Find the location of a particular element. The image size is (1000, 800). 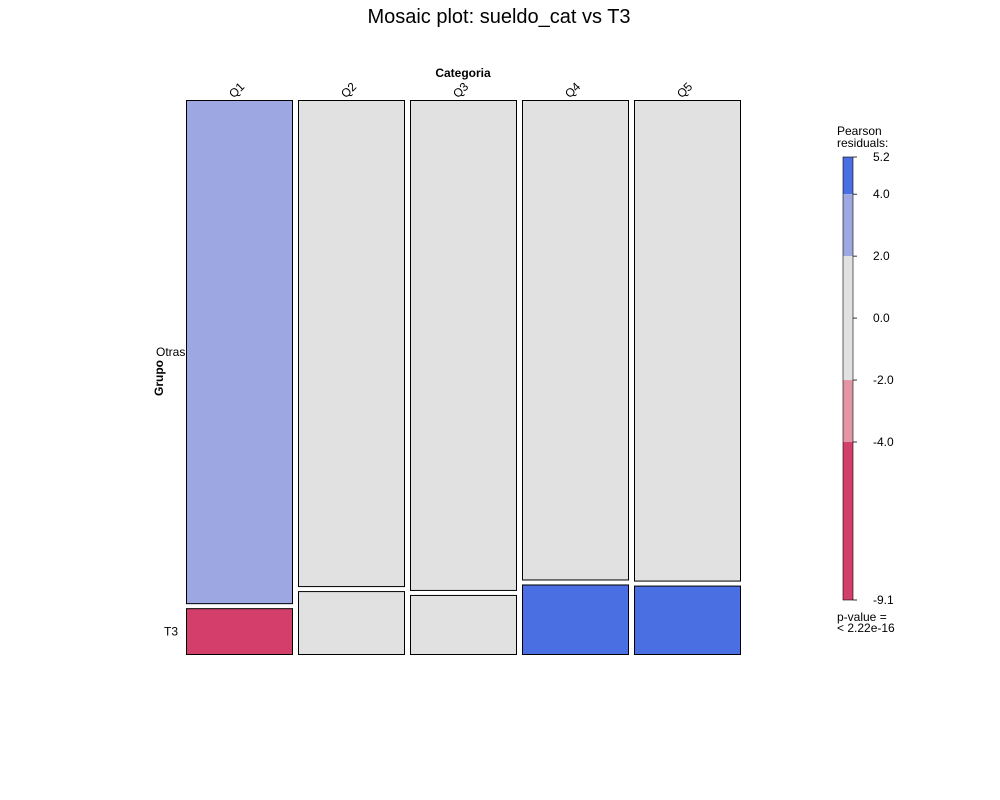

legend-tick-label: -4.0 is located at coordinates (883, 442).